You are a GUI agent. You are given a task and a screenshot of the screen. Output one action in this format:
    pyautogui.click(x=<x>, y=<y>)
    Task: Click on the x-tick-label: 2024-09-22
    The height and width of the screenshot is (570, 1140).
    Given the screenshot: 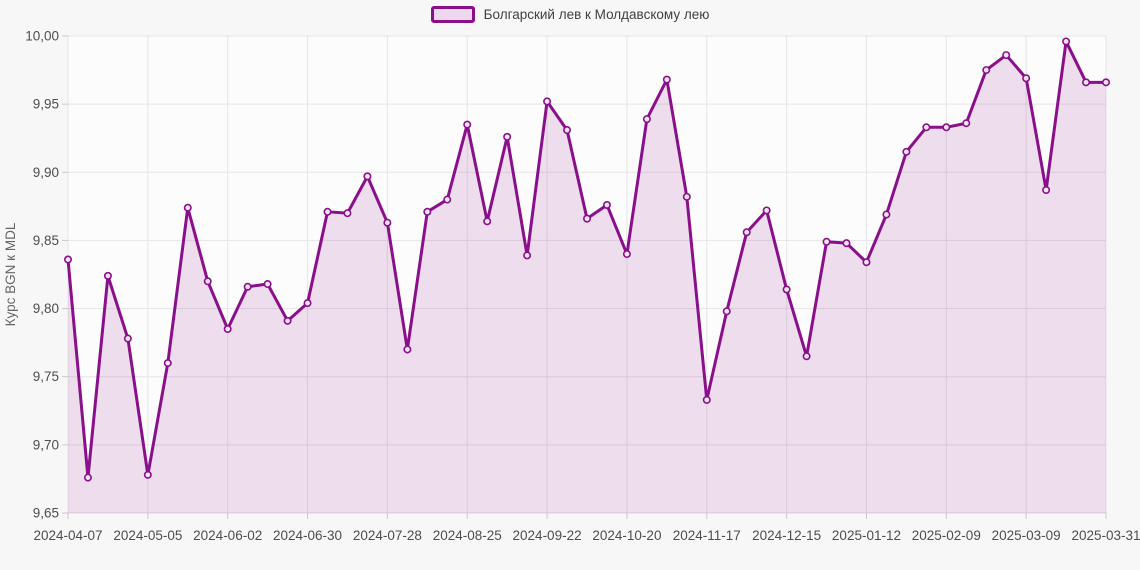 What is the action you would take?
    pyautogui.click(x=547, y=535)
    